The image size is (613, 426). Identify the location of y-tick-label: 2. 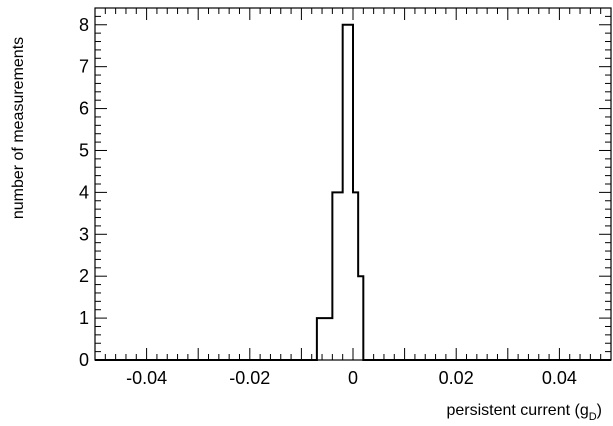
(84, 276).